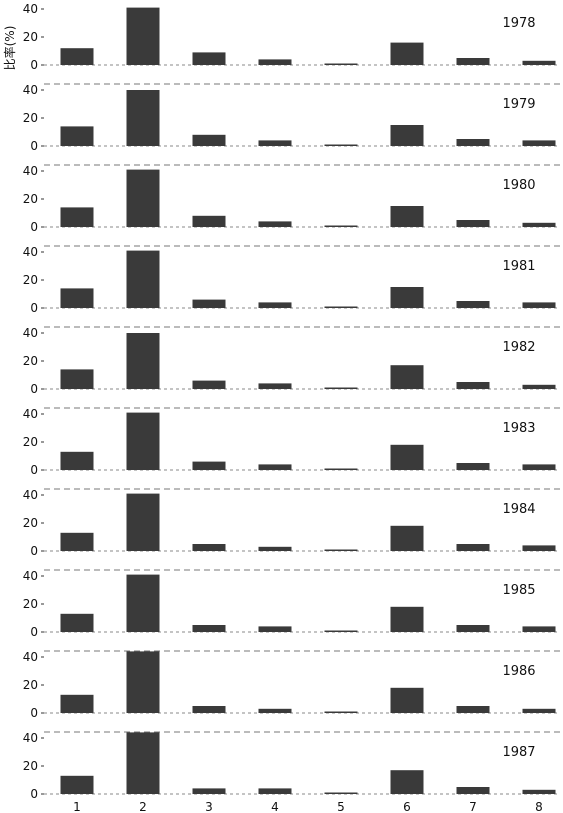 This screenshot has height=813, width=563. Describe the element at coordinates (518, 509) in the screenshot. I see `panel-year-label: 1984` at that location.